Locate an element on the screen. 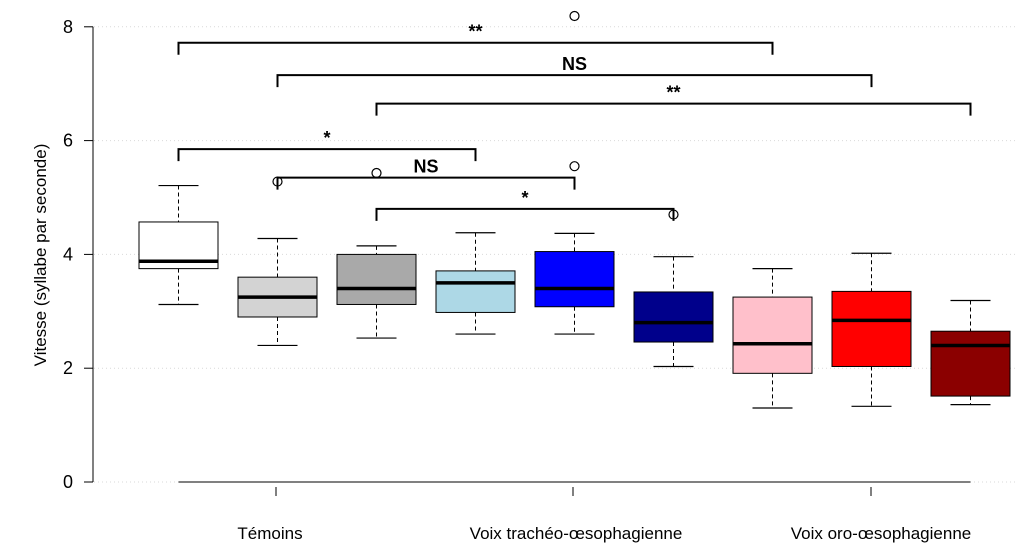 The height and width of the screenshot is (547, 1021). y-tick-label-4: 8 is located at coordinates (68, 27).